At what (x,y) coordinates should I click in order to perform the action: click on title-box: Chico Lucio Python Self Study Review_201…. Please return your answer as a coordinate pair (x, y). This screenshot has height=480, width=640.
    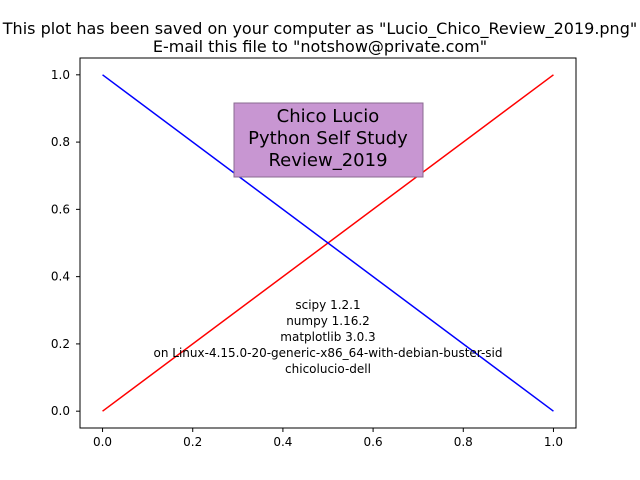
    Looking at the image, I should click on (328, 140).